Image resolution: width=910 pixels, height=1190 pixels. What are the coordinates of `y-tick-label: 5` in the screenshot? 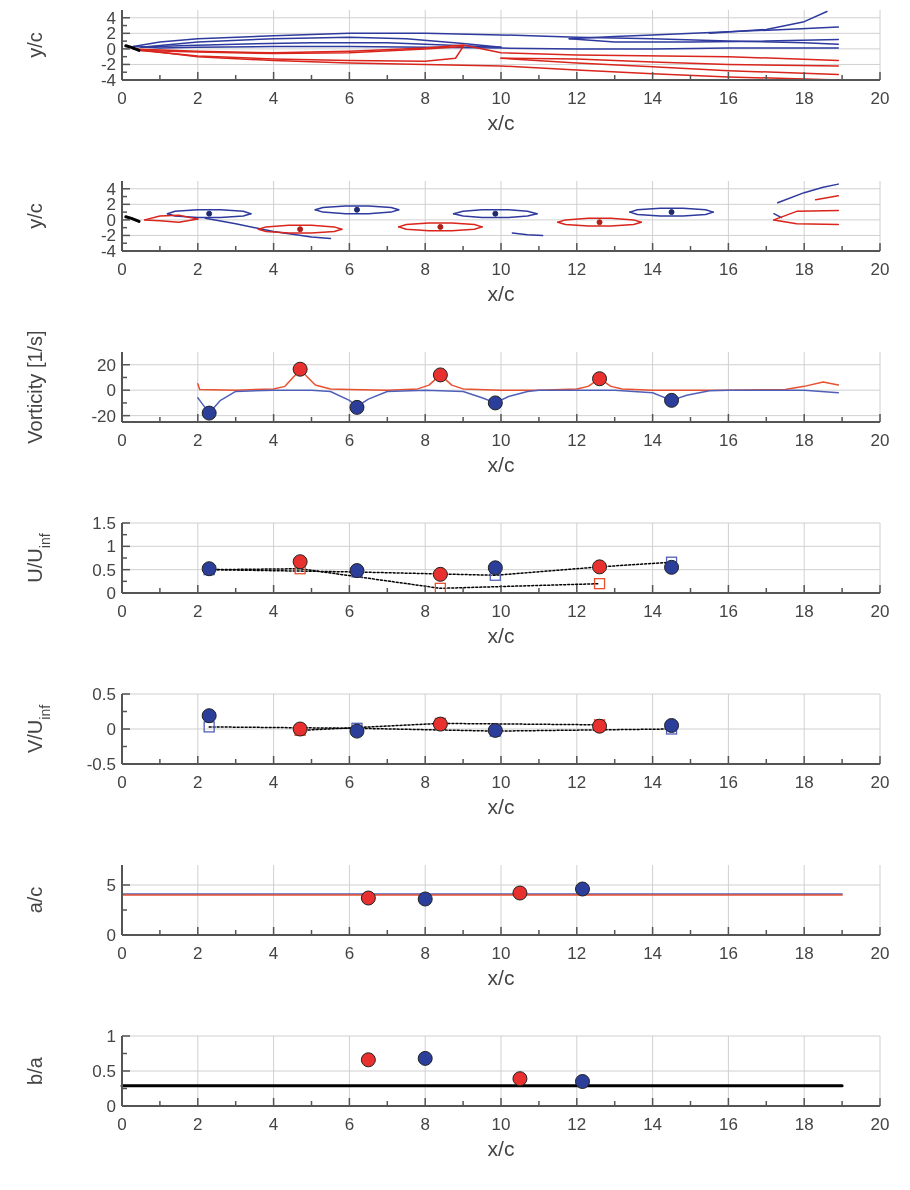 It's located at (111, 885).